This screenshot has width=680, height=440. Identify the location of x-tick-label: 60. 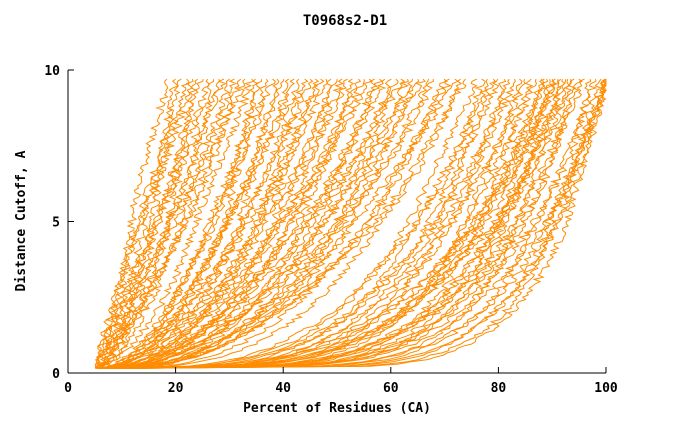
(391, 388).